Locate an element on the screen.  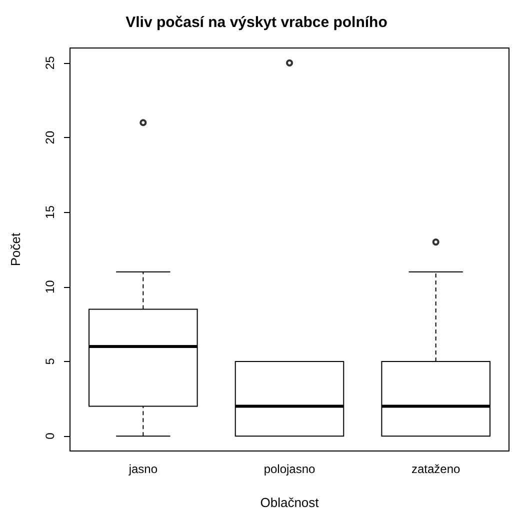
y-tick-label: 25 is located at coordinates (50, 63).